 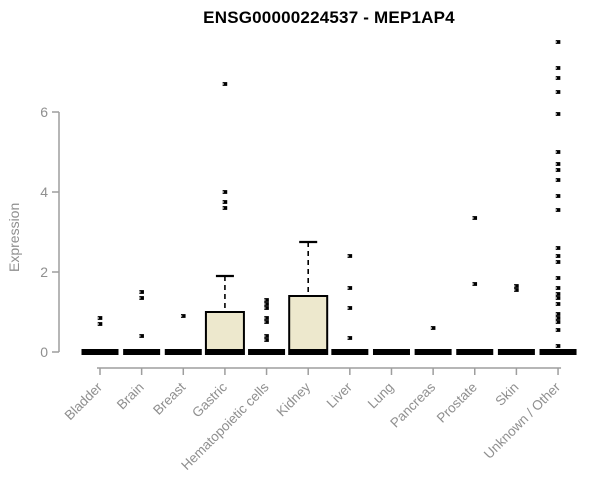 What do you see at coordinates (130, 396) in the screenshot?
I see `x-category-label: Brain` at bounding box center [130, 396].